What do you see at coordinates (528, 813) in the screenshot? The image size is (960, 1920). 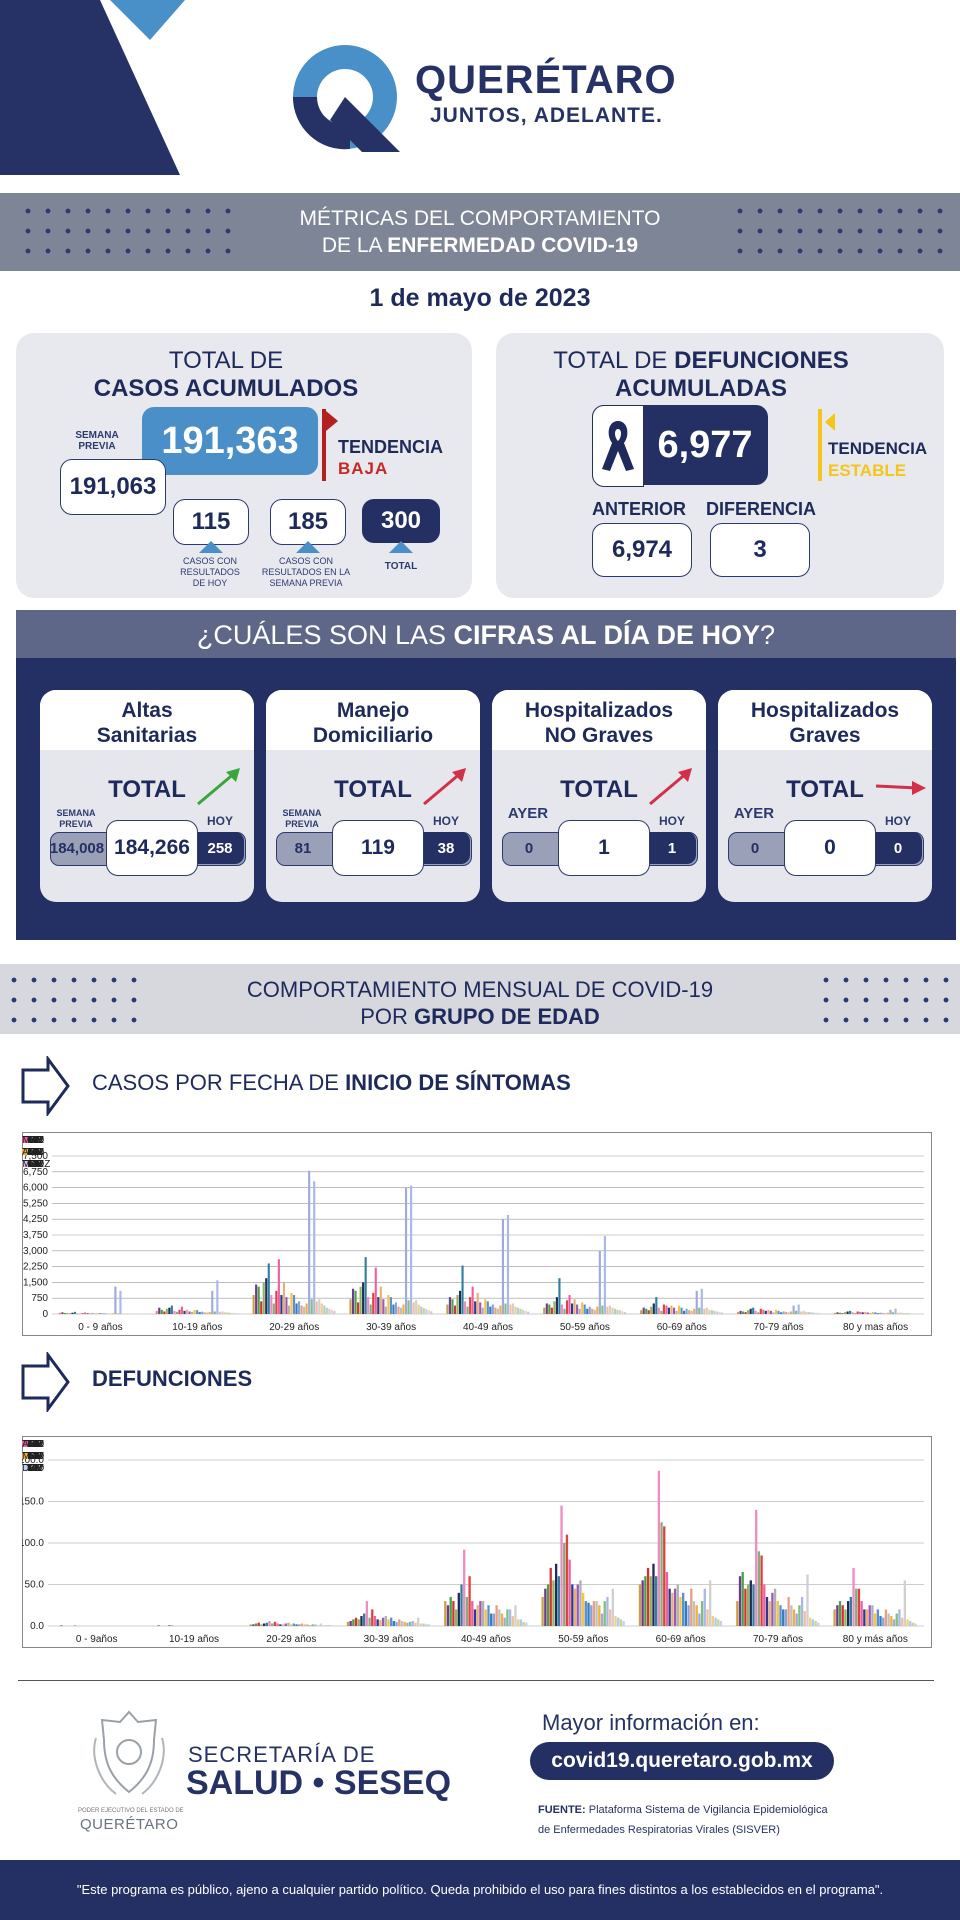 I see `hoy-card-left-label: AYER` at bounding box center [528, 813].